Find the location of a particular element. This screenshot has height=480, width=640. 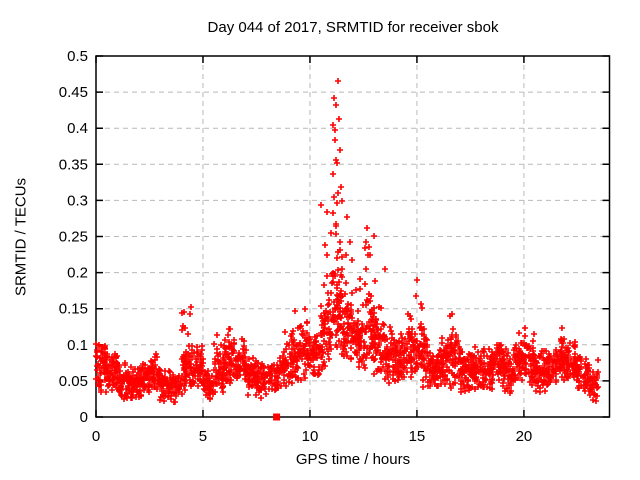

y-tick-label: 0.25 is located at coordinates (73, 237).